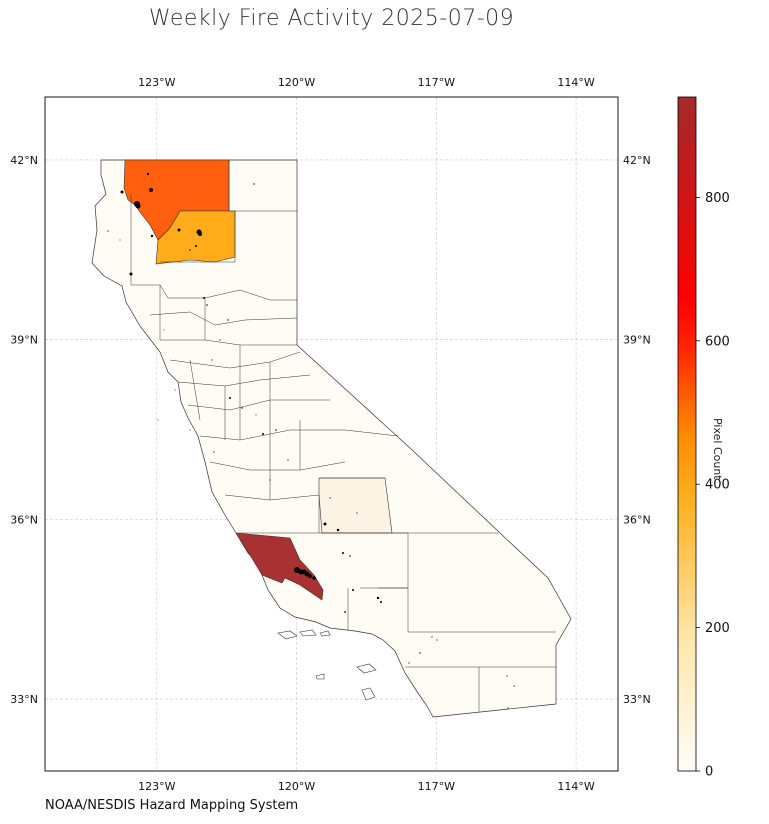 The image size is (769, 824). What do you see at coordinates (717, 198) in the screenshot?
I see `colorbar-tick-label: 800` at bounding box center [717, 198].